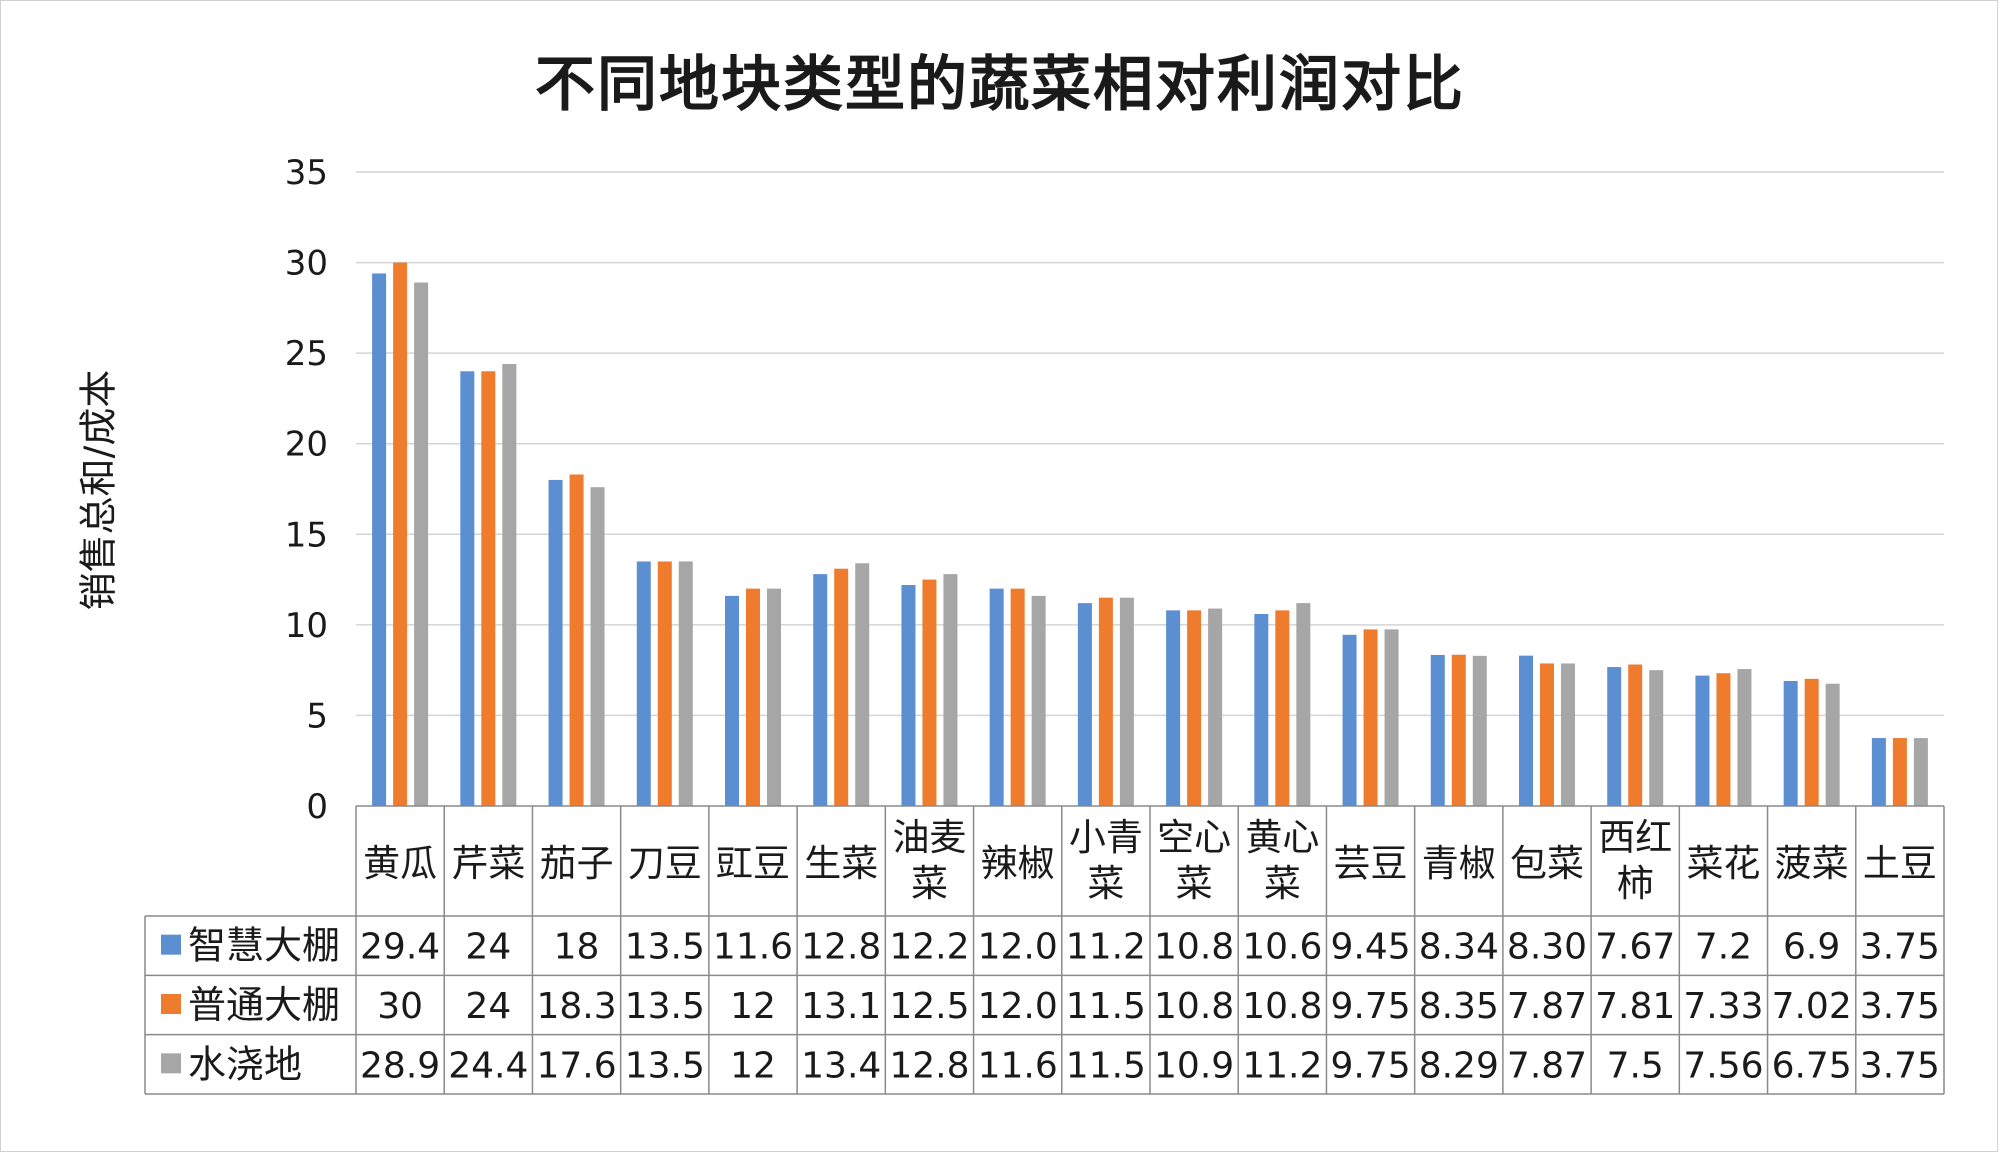 Image resolution: width=2000 pixels, height=1154 pixels. I want to click on data-label: 8.34, so click(1459, 947).